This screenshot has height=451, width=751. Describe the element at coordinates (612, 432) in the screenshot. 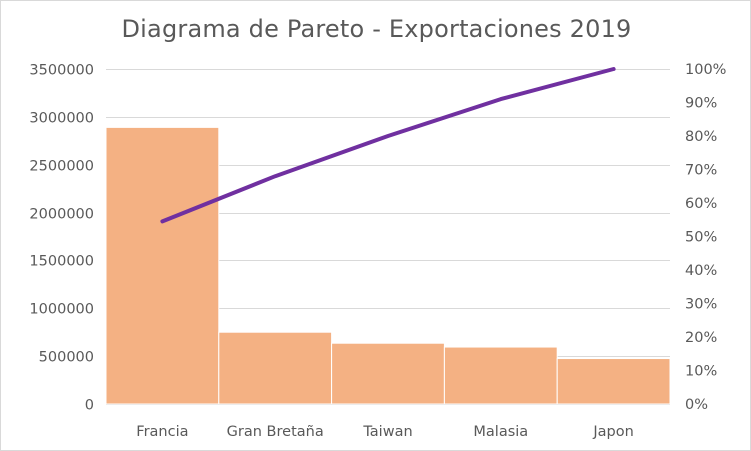

I see `x-axis-category-label: Japon` at that location.